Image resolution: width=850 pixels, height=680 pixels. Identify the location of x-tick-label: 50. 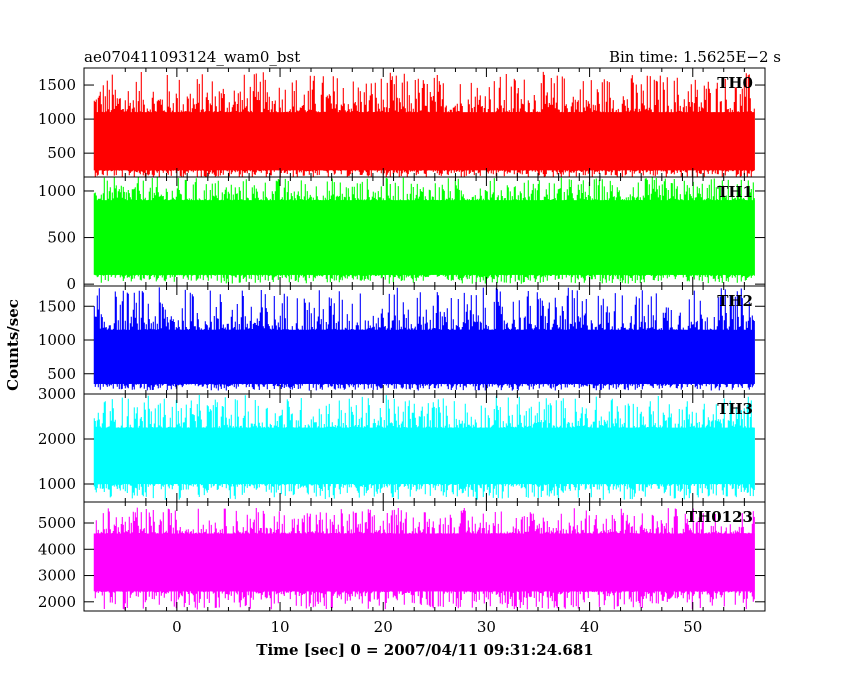
(692, 627).